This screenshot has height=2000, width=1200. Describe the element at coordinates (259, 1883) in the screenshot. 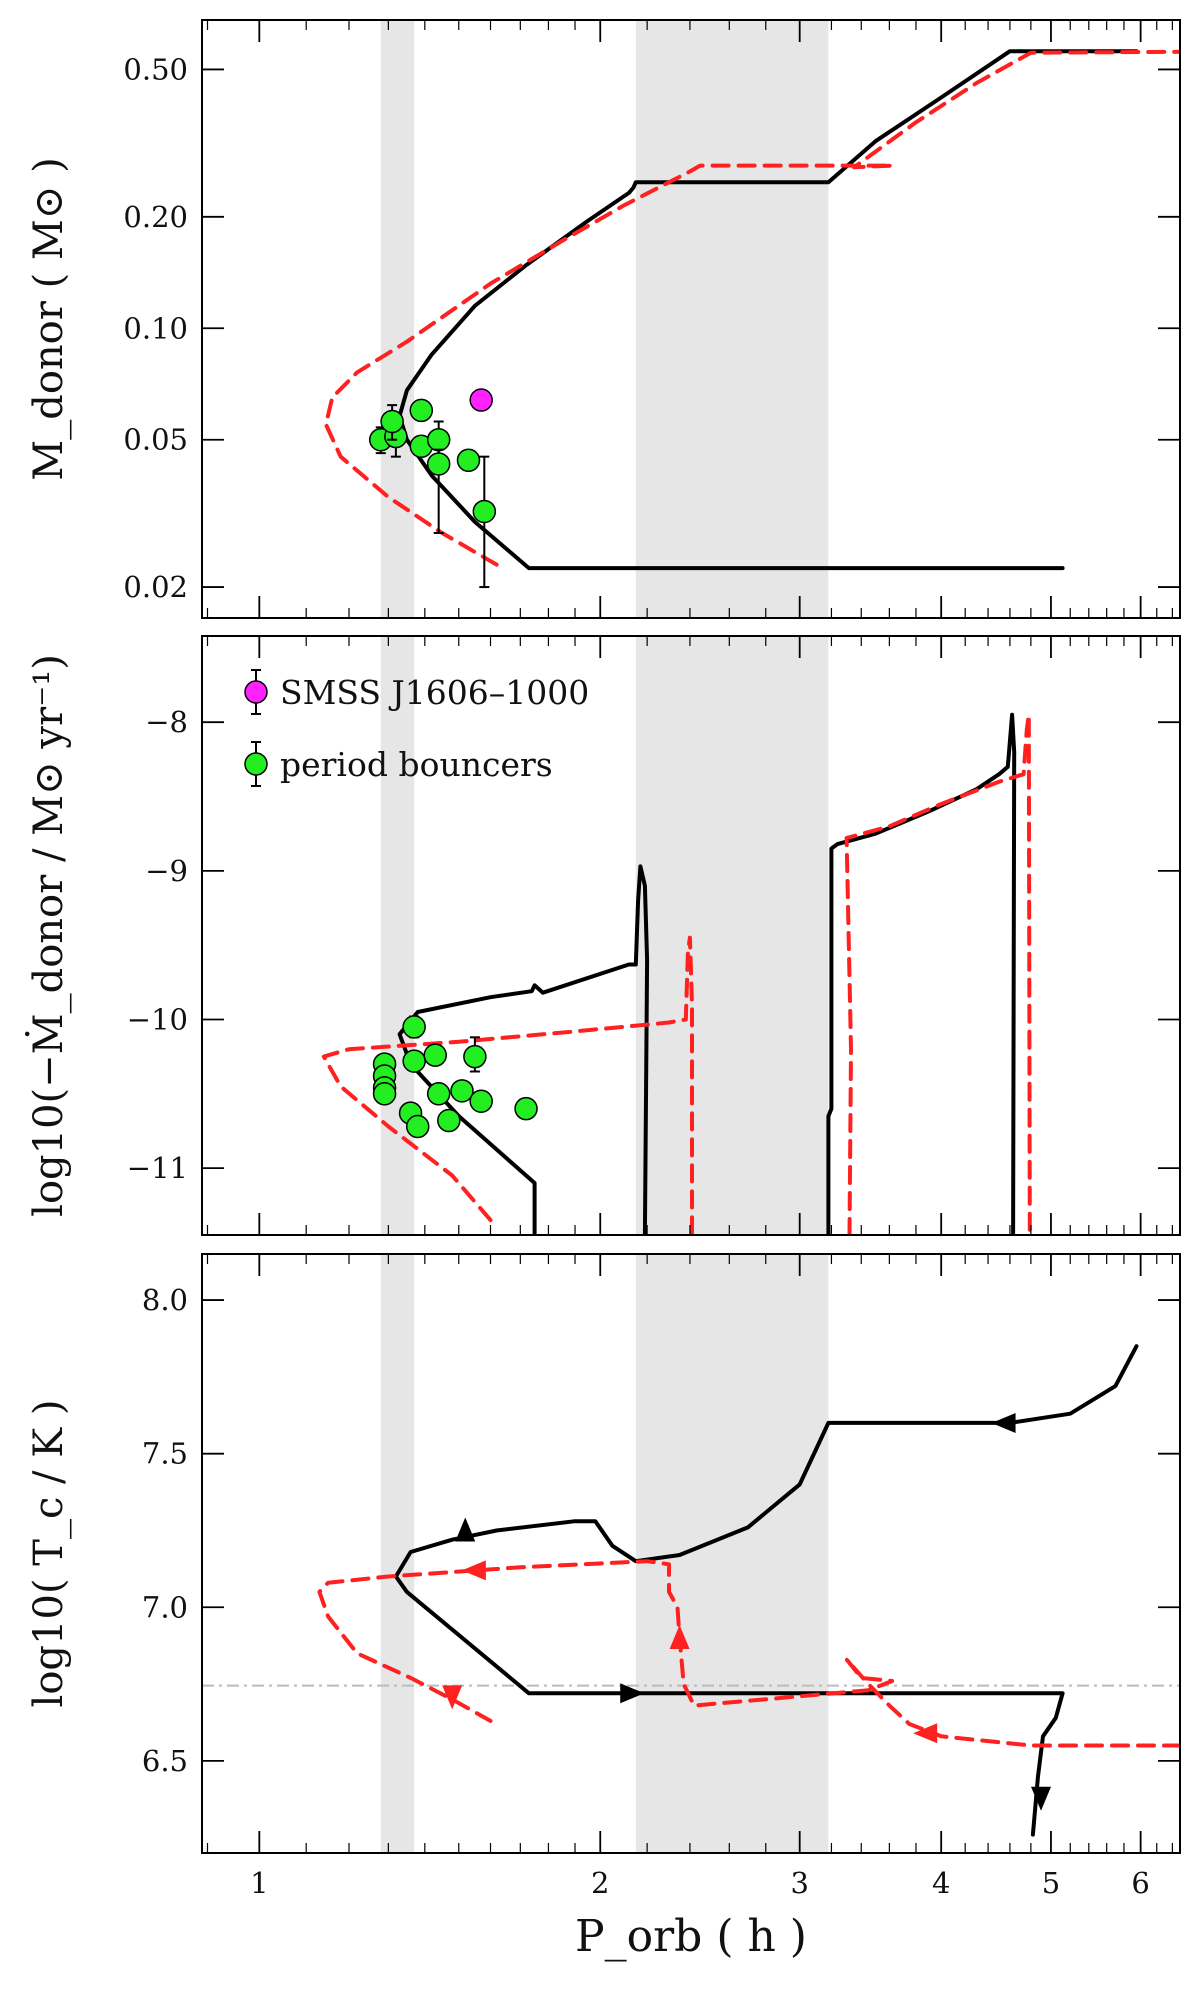

I see `x-tick-label: 1` at that location.